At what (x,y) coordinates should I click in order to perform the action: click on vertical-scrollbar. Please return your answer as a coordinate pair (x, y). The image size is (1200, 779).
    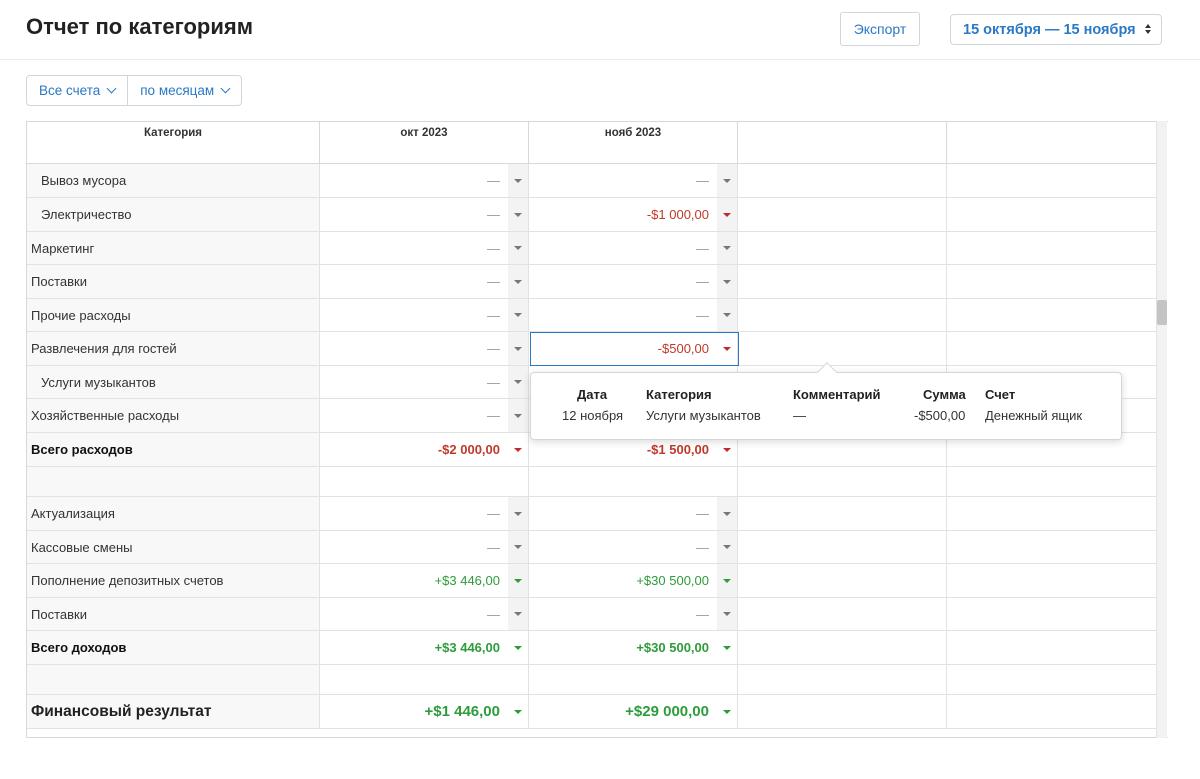
    Looking at the image, I should click on (1161, 429).